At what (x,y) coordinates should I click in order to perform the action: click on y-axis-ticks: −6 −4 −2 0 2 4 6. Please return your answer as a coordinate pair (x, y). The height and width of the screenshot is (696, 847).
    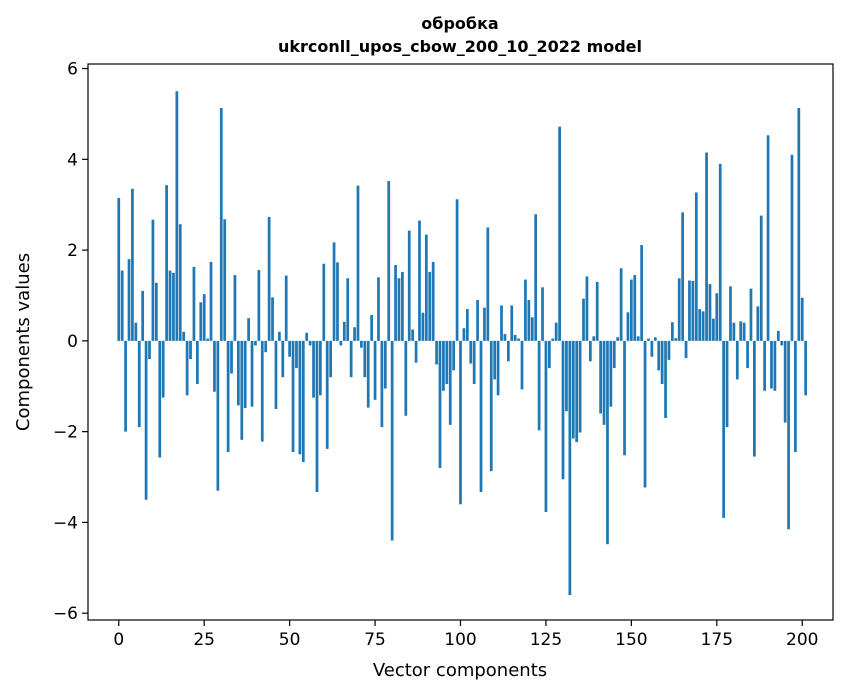
    Looking at the image, I should click on (70, 342).